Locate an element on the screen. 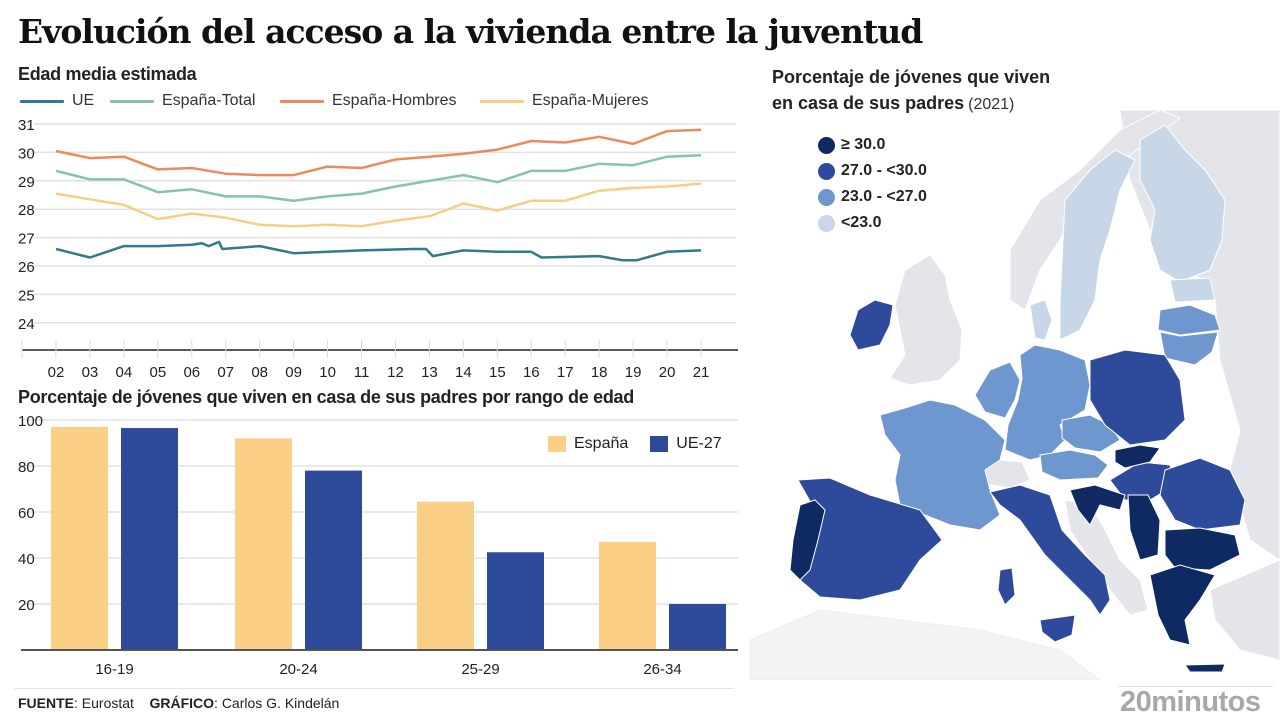 This screenshot has width=1280, height=720. line-x-tick-label: 13 is located at coordinates (429, 372).